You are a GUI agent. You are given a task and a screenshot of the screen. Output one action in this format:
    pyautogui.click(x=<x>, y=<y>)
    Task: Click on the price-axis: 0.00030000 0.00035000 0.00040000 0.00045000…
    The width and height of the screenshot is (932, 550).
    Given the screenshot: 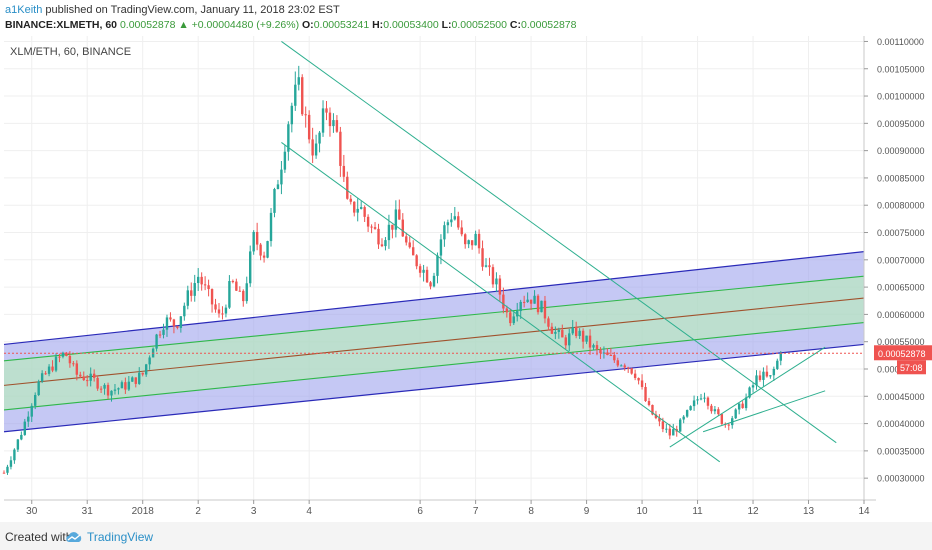 What is the action you would take?
    pyautogui.click(x=894, y=260)
    